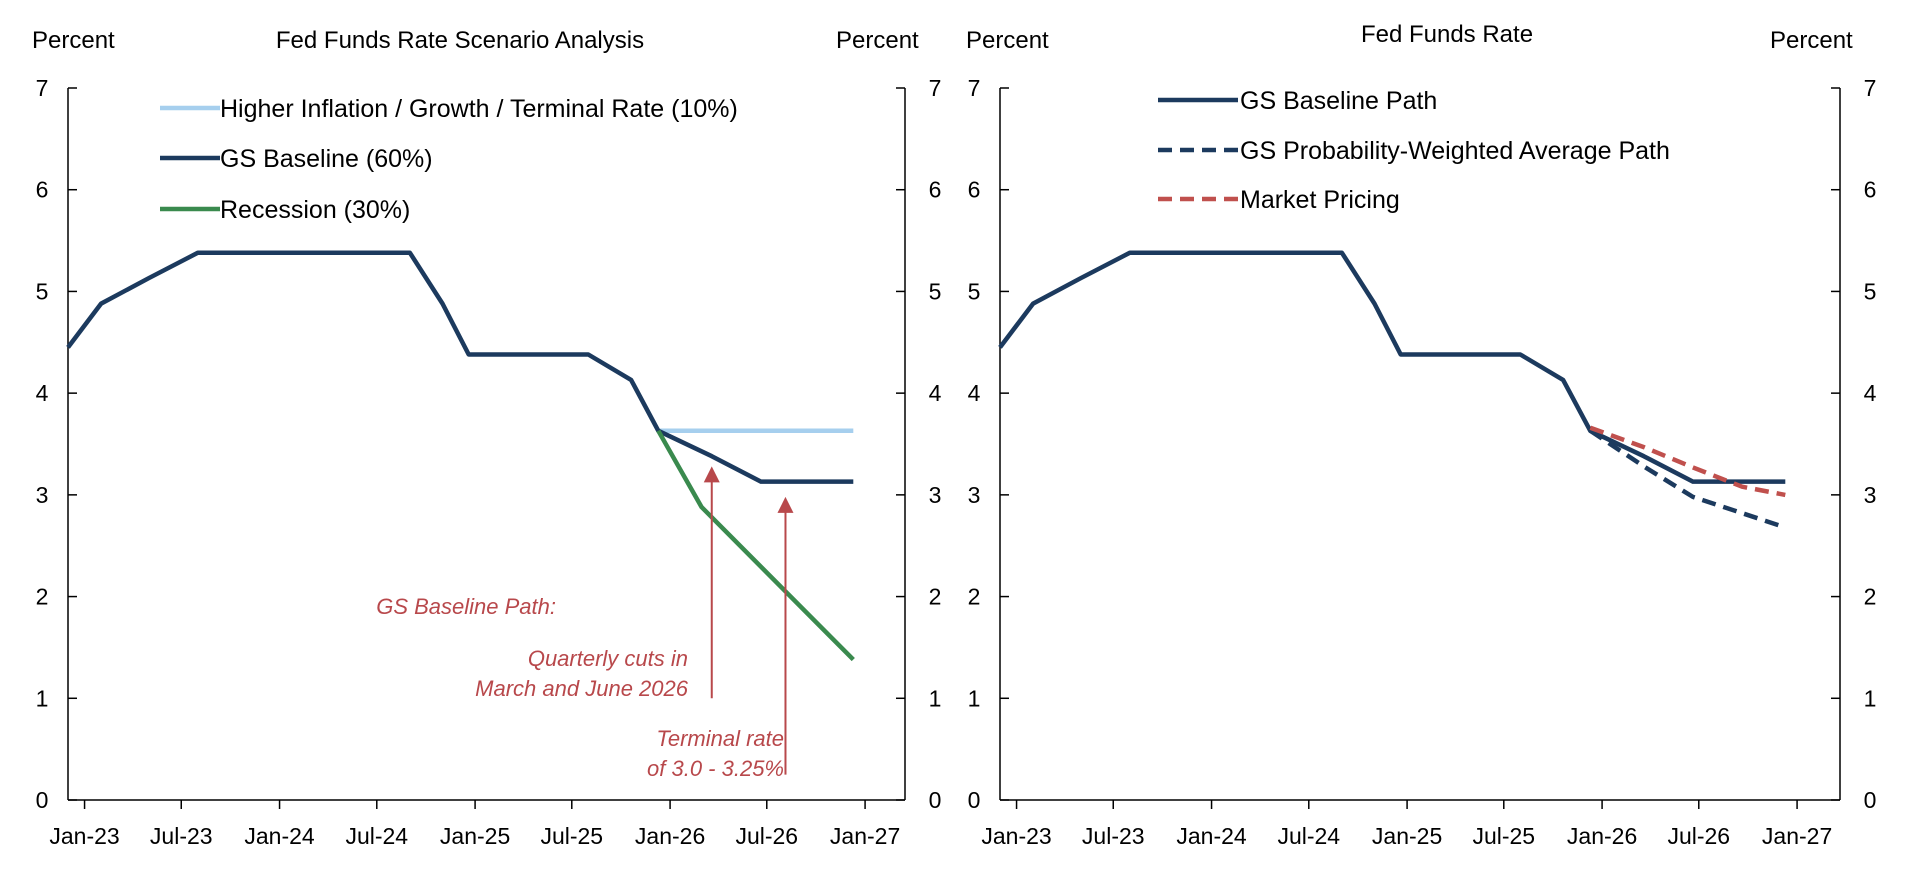 This screenshot has width=1910, height=872. What do you see at coordinates (315, 210) in the screenshot?
I see `legend-entry-2: Recession (30%)` at bounding box center [315, 210].